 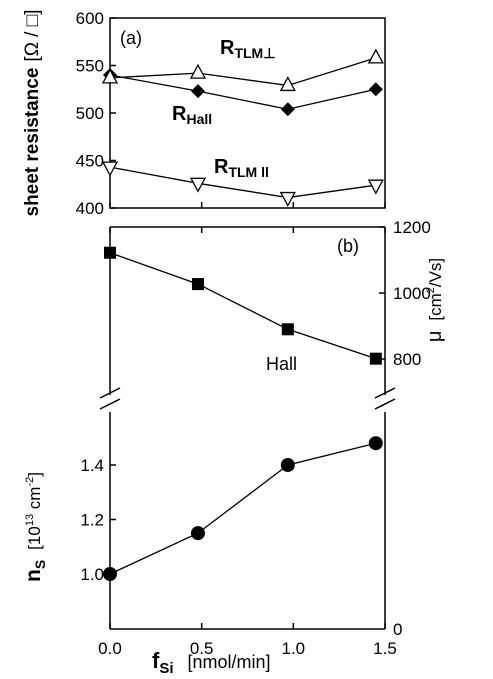 What do you see at coordinates (90, 161) in the screenshot?
I see `y-tick-label-a: 450` at bounding box center [90, 161].